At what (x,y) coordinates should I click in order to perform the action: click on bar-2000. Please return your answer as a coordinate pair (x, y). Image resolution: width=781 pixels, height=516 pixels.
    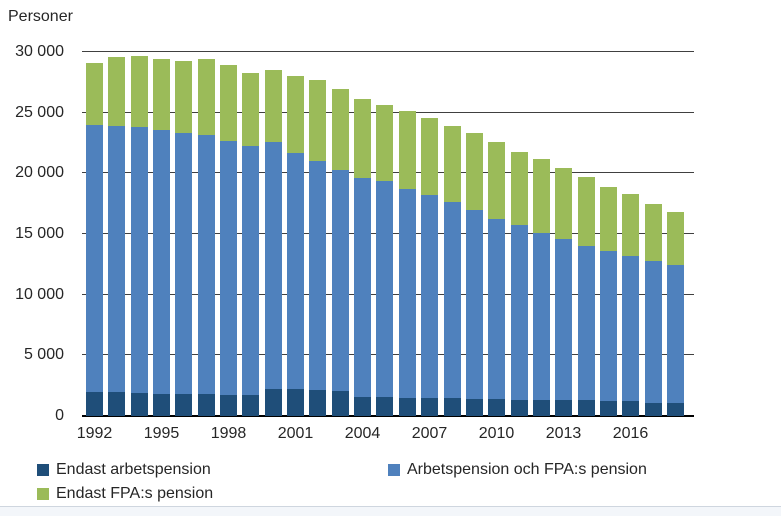
    Looking at the image, I should click on (273, 234).